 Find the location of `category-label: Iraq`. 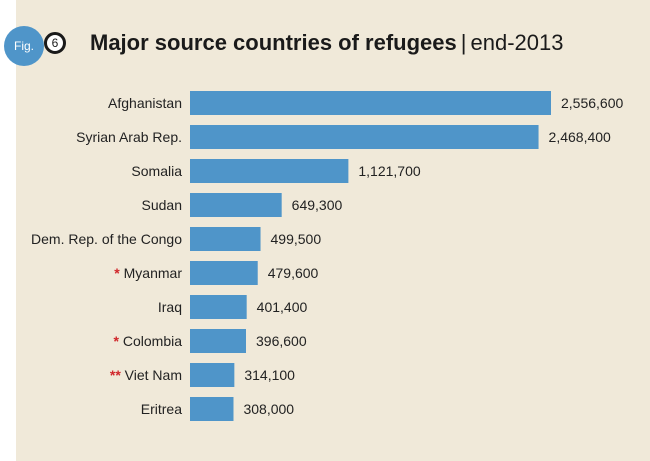

category-label: Iraq is located at coordinates (170, 307).